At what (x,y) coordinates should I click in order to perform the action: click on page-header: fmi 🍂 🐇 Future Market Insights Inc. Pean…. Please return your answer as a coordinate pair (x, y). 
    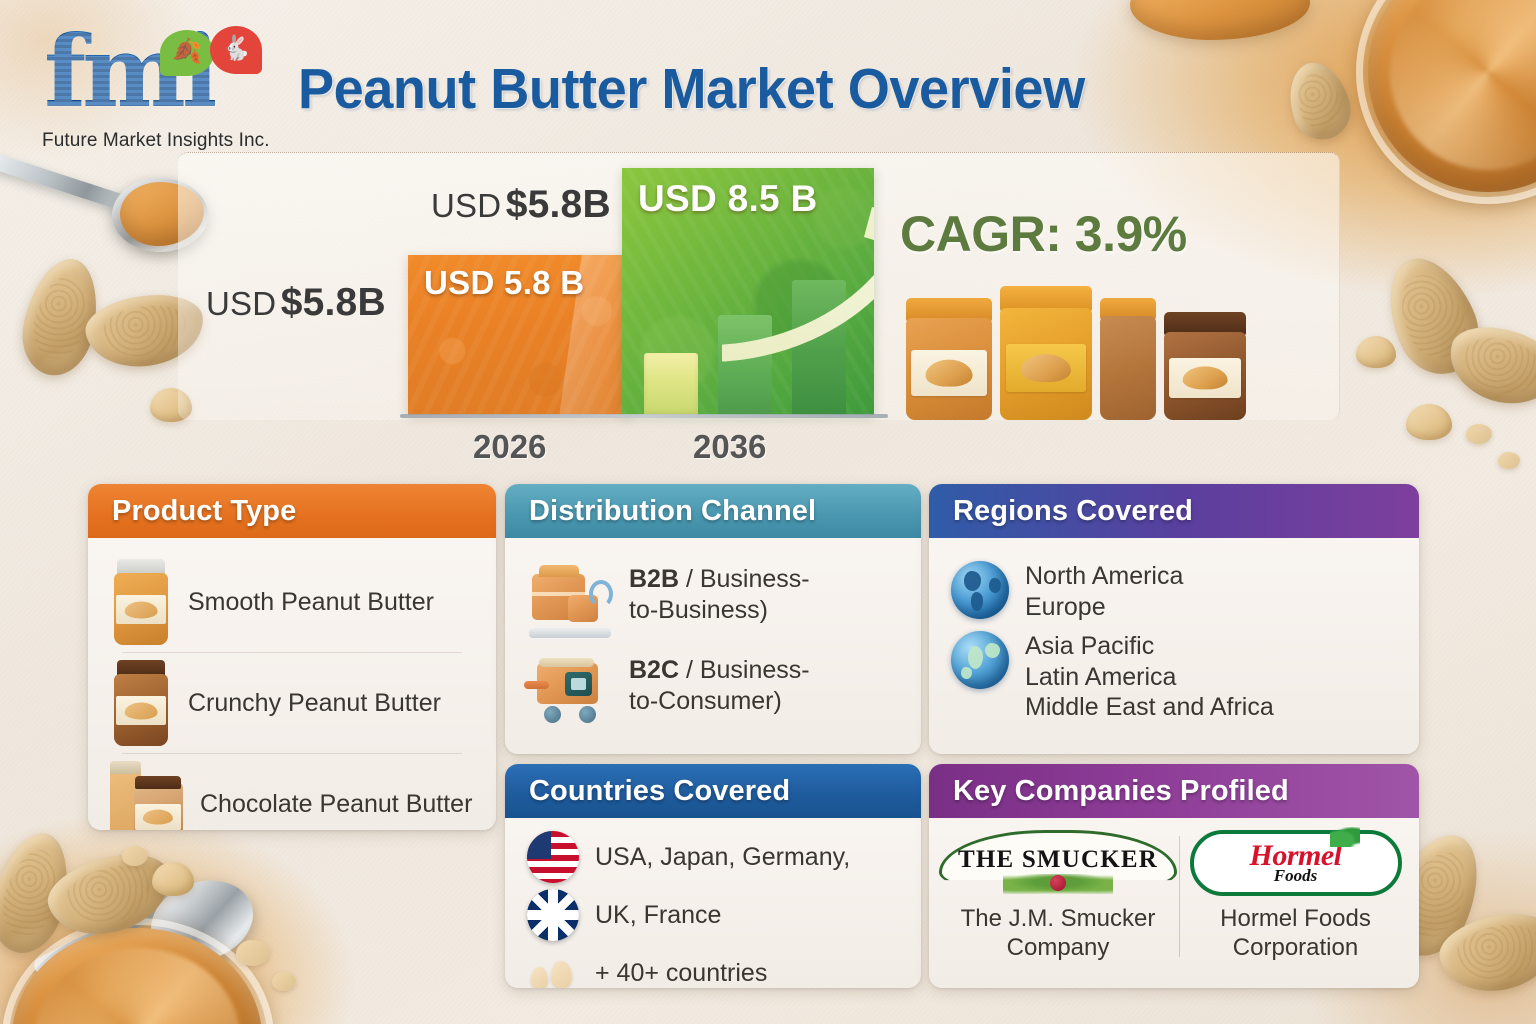
    Looking at the image, I should click on (768, 76).